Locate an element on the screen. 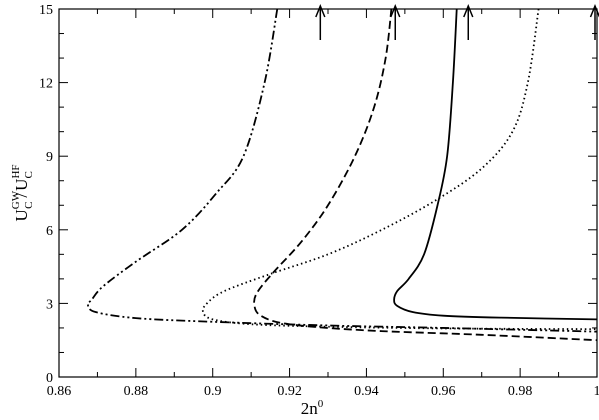 The height and width of the screenshot is (420, 599). y-label-den-sub: C is located at coordinates (29, 174).